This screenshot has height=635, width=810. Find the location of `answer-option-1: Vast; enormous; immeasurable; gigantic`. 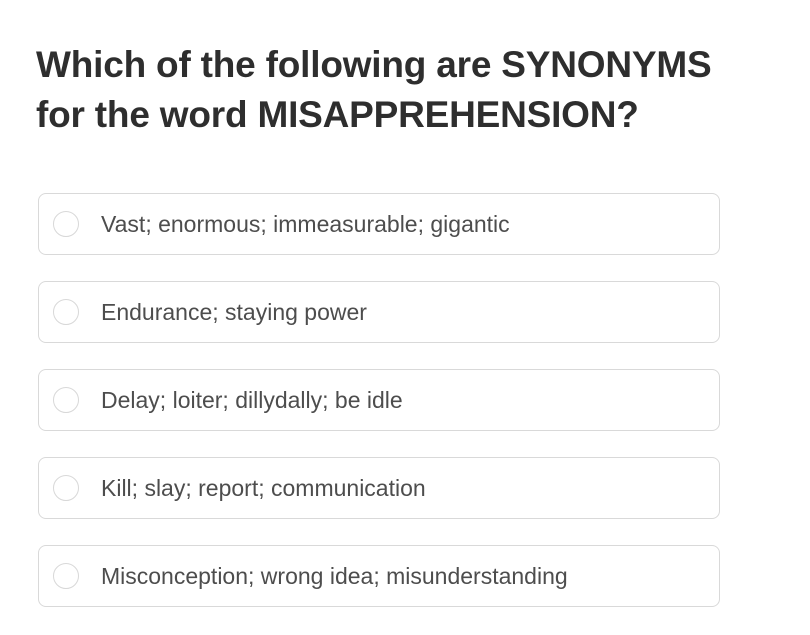

answer-option-1: Vast; enormous; immeasurable; gigantic is located at coordinates (379, 224).